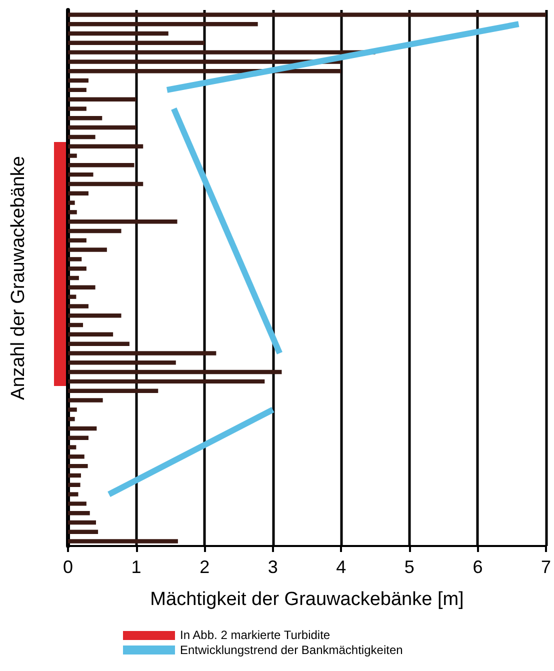  I want to click on x-tick-label: 5, so click(409, 567).